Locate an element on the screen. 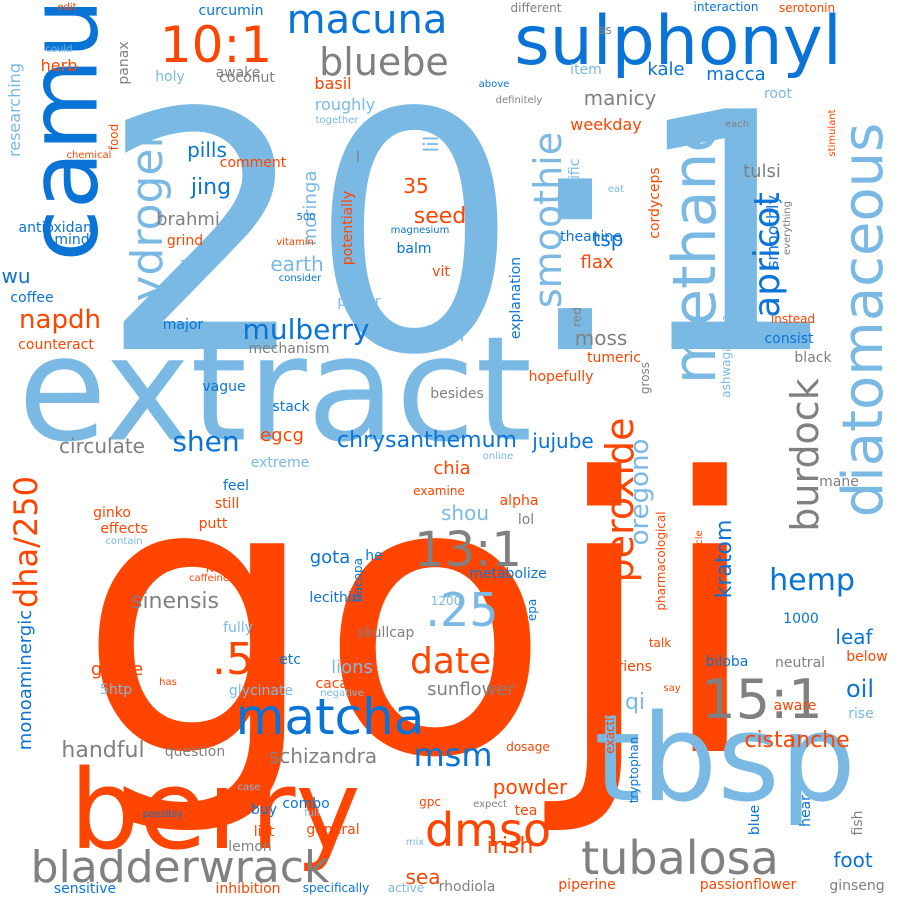 This screenshot has width=900, height=900. word-cordyceps: cordyceps is located at coordinates (655, 203).